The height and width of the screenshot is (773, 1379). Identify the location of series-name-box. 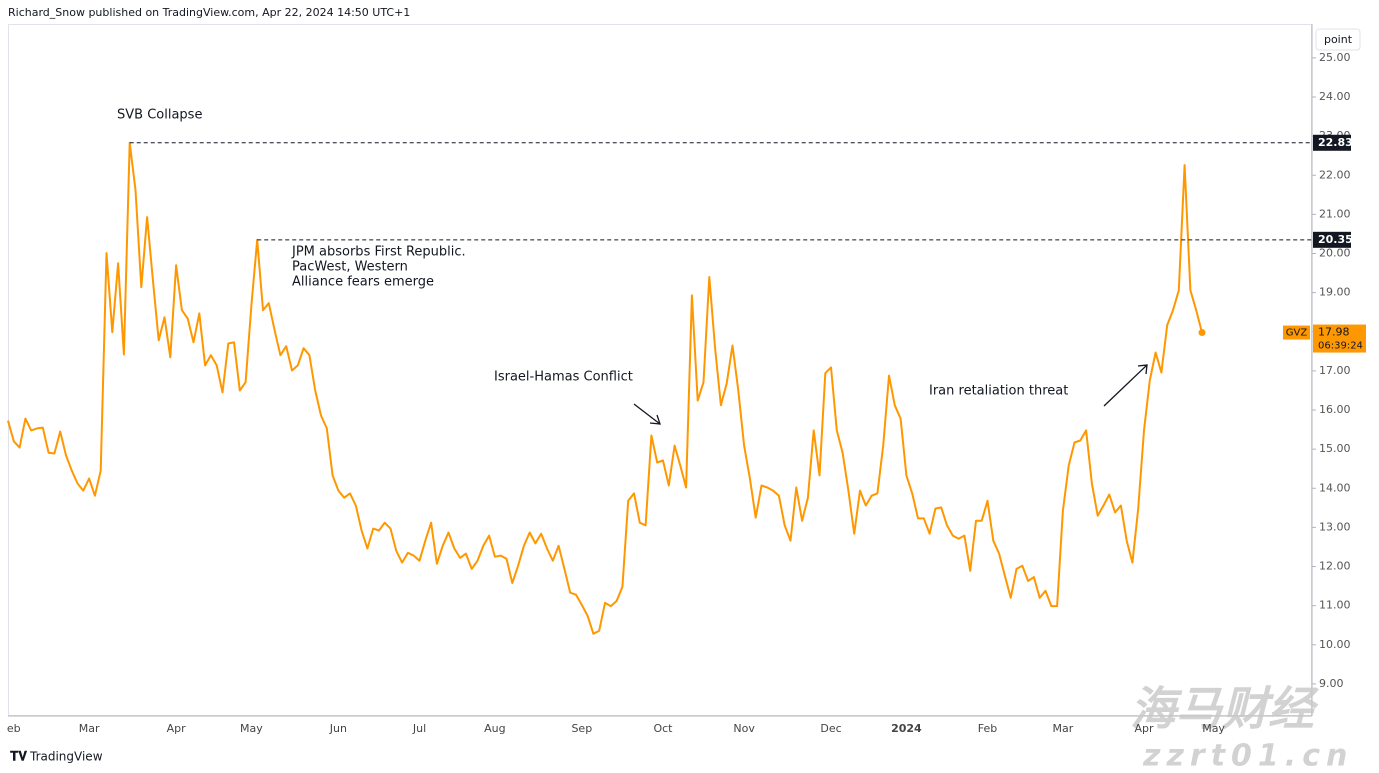
(1296, 332).